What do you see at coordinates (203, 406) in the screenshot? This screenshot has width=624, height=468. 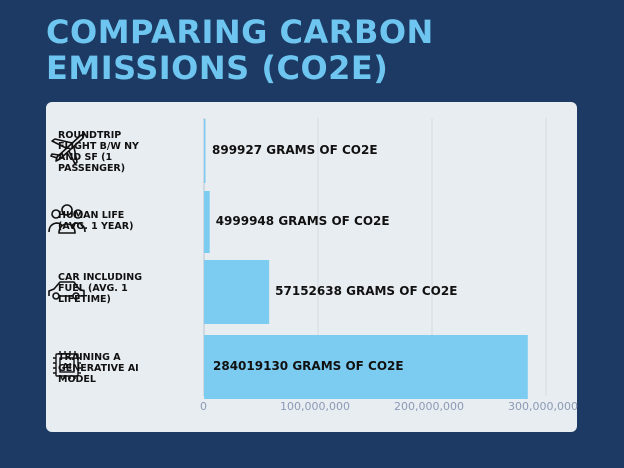 I see `x-tick-label: 0` at bounding box center [203, 406].